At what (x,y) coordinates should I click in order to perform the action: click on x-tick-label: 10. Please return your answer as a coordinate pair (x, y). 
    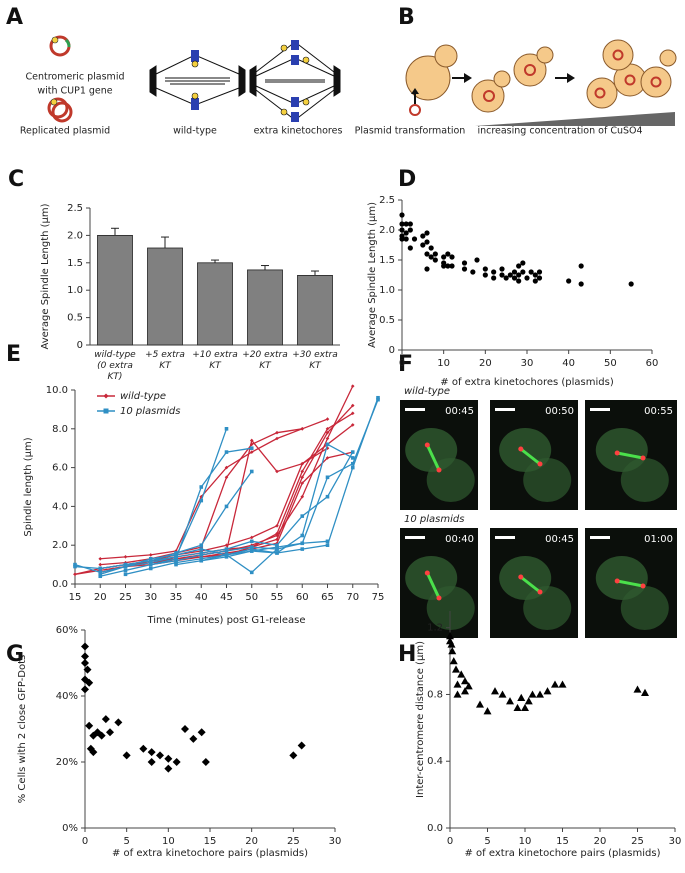
    Looking at the image, I should click on (168, 841).